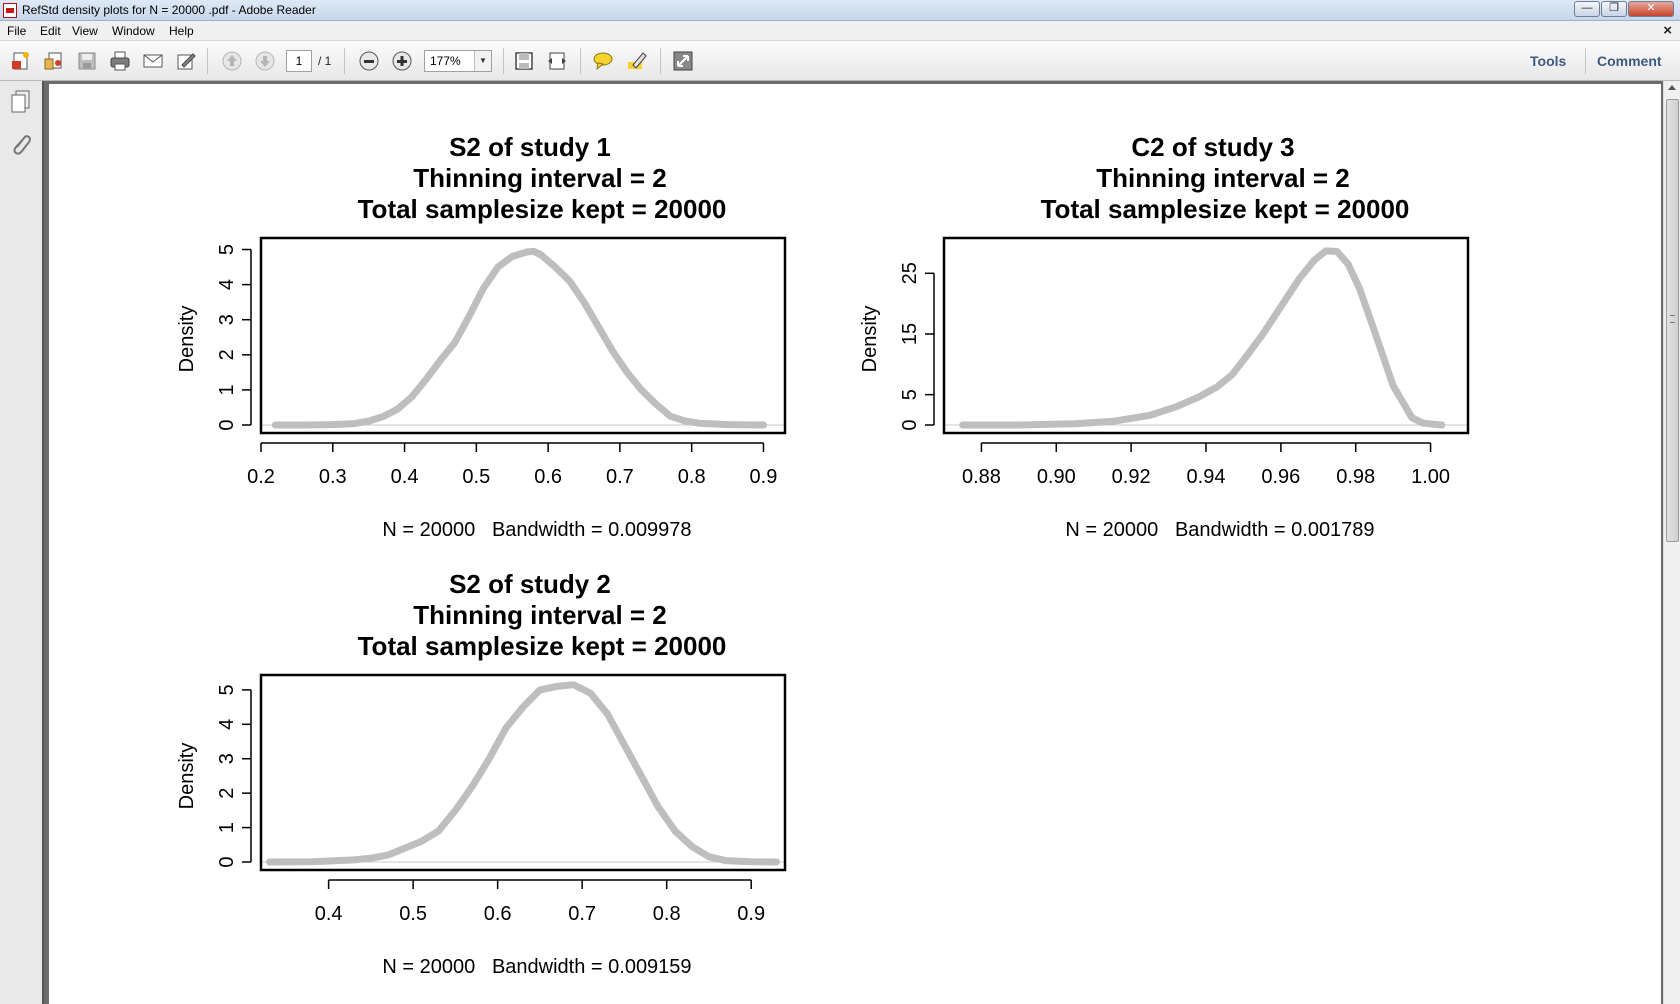 This screenshot has height=1004, width=1680. Describe the element at coordinates (542, 646) in the screenshot. I see `plot-3-title-line-3: Total samplesize kept = 20000` at that location.